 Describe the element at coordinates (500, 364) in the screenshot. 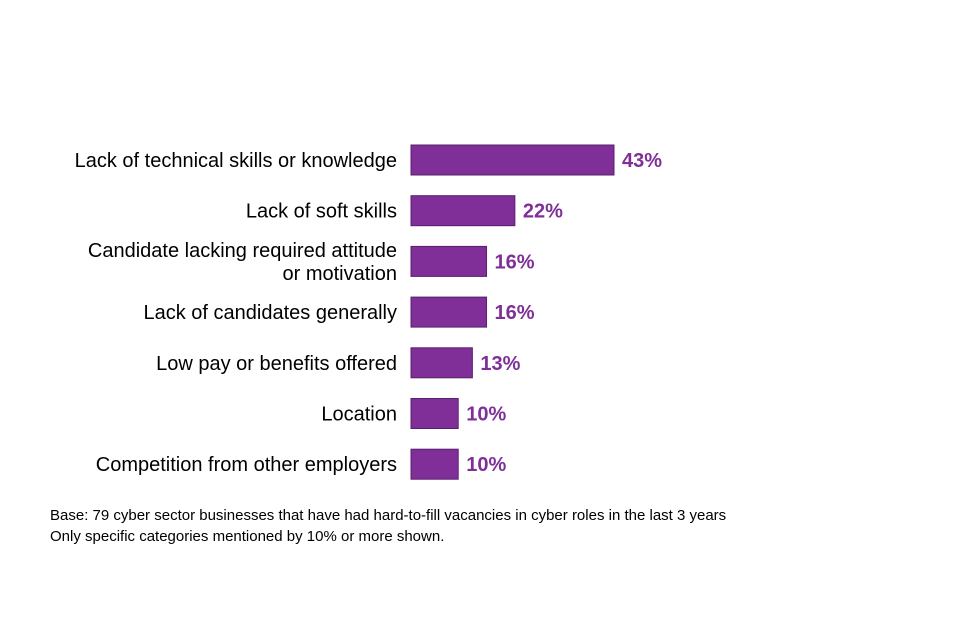

I see `value-label: 13%` at that location.